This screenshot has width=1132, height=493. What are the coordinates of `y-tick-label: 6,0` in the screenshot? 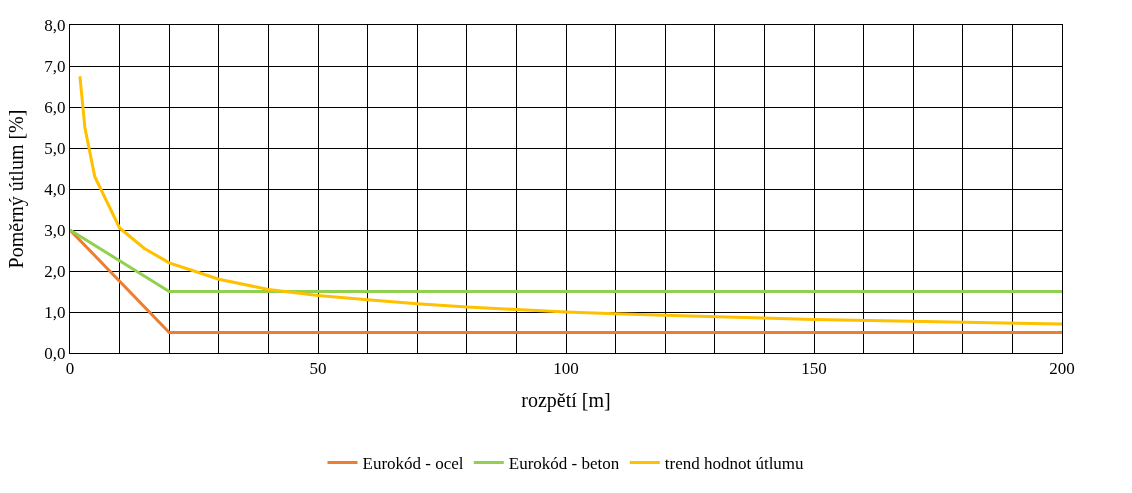 It's located at (55, 107).